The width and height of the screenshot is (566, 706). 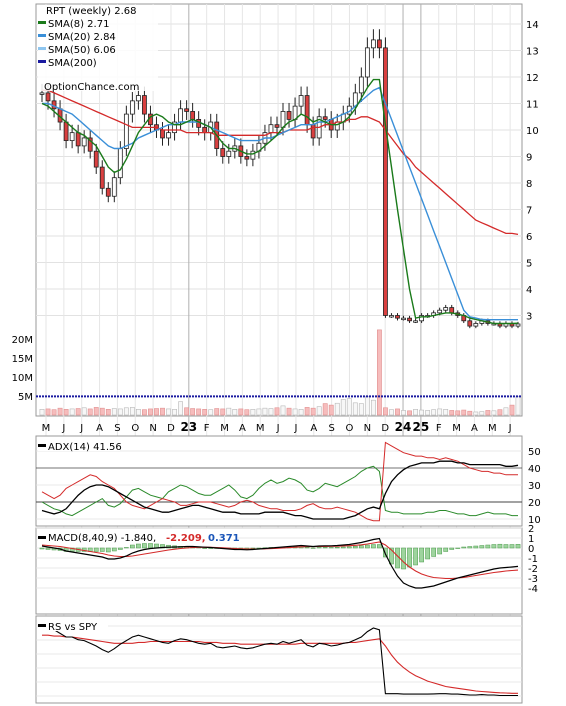 I want to click on macd-swatch, so click(x=42, y=537).